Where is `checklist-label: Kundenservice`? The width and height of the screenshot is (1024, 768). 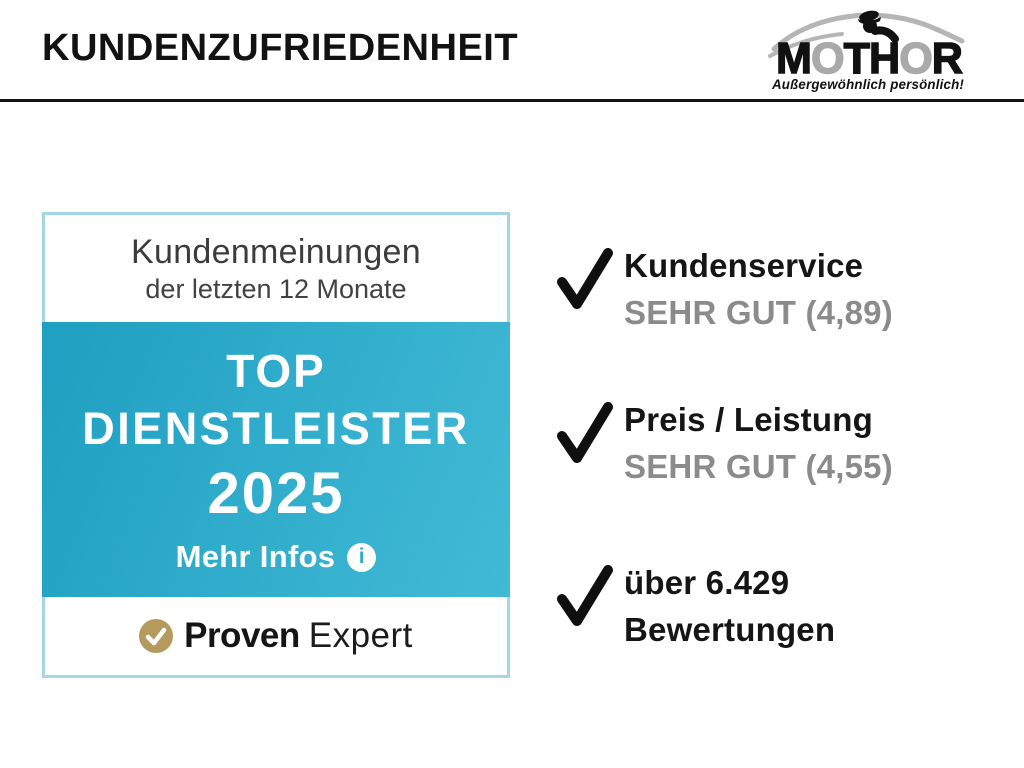 checklist-label: Kundenservice is located at coordinates (744, 265).